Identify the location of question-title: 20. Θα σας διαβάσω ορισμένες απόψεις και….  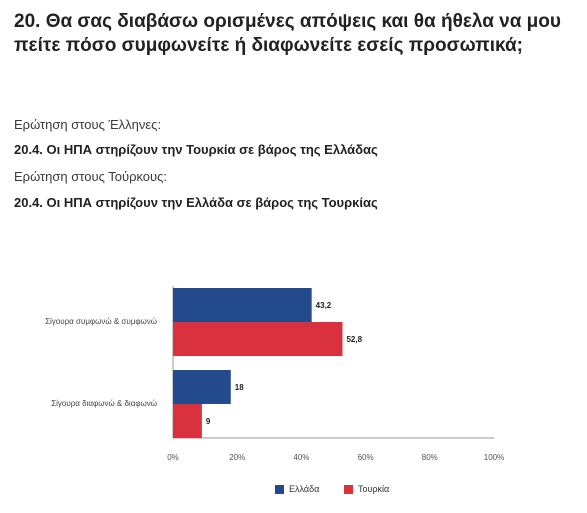
(287, 33).